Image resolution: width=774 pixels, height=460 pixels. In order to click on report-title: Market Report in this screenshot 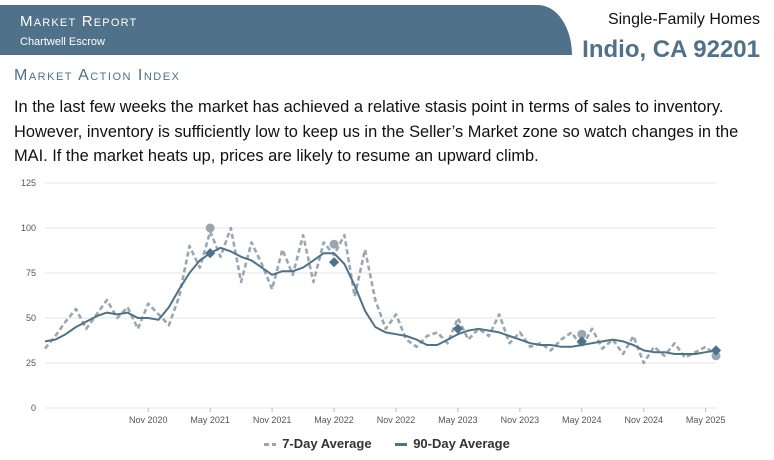, I will do `click(79, 21)`.